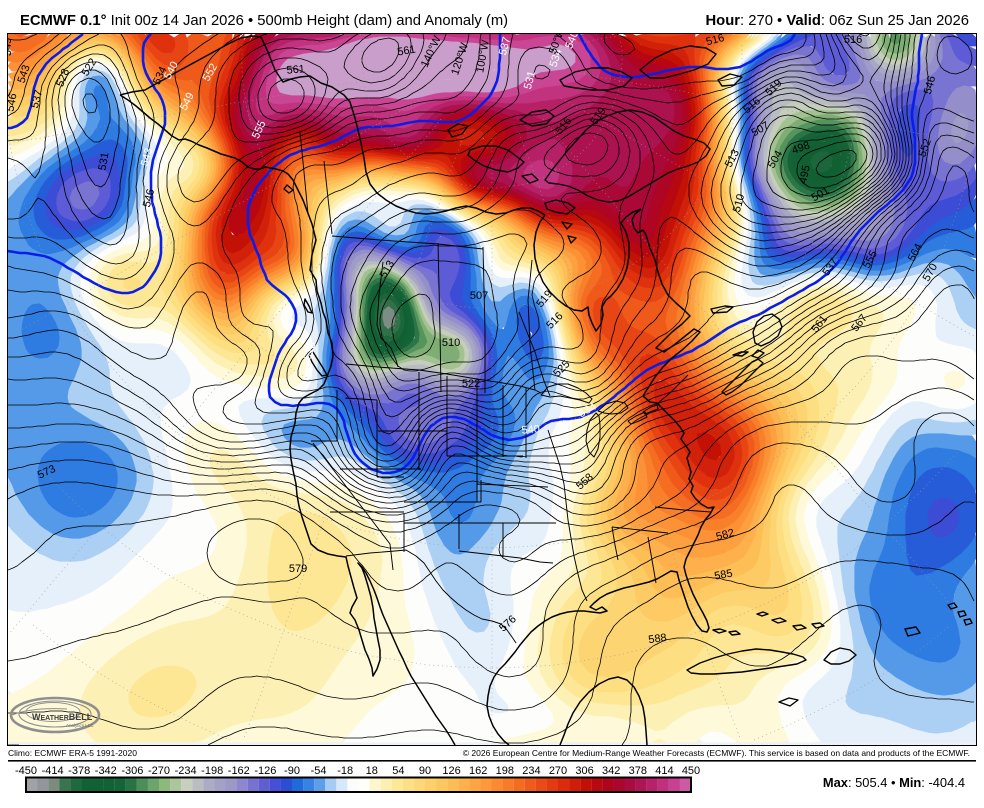  What do you see at coordinates (79, 771) in the screenshot?
I see `svg-text: -378` at bounding box center [79, 771].